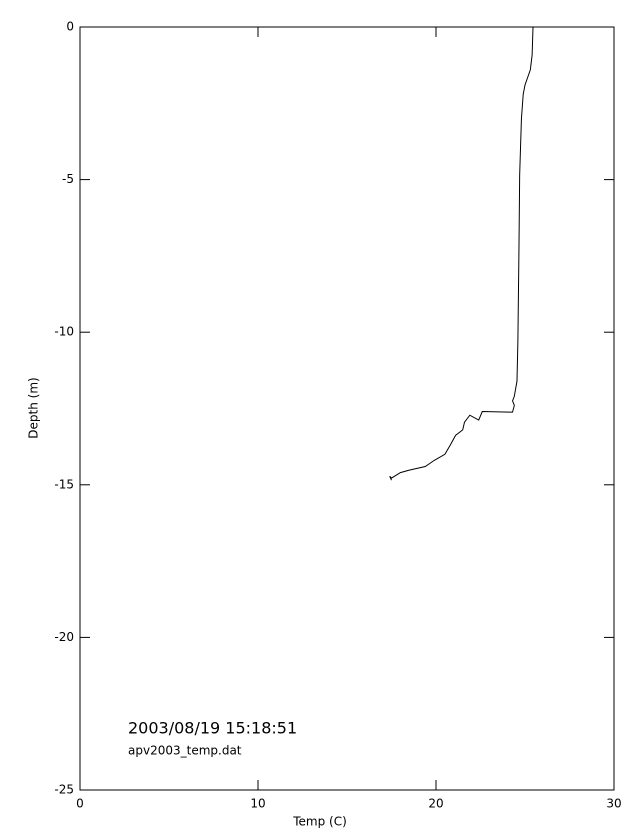 The height and width of the screenshot is (840, 640). I want to click on file-annotation: apv2003_temp.dat, so click(185, 751).